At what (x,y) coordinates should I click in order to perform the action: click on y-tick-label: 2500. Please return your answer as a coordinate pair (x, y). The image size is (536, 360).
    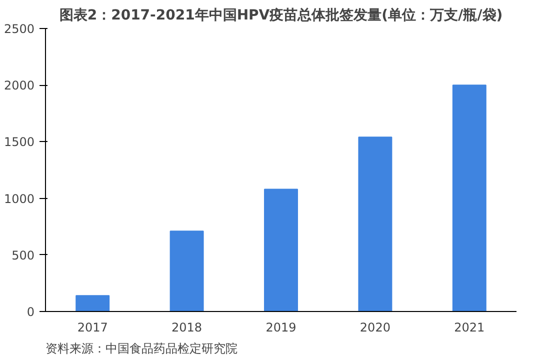
    Looking at the image, I should click on (19, 29).